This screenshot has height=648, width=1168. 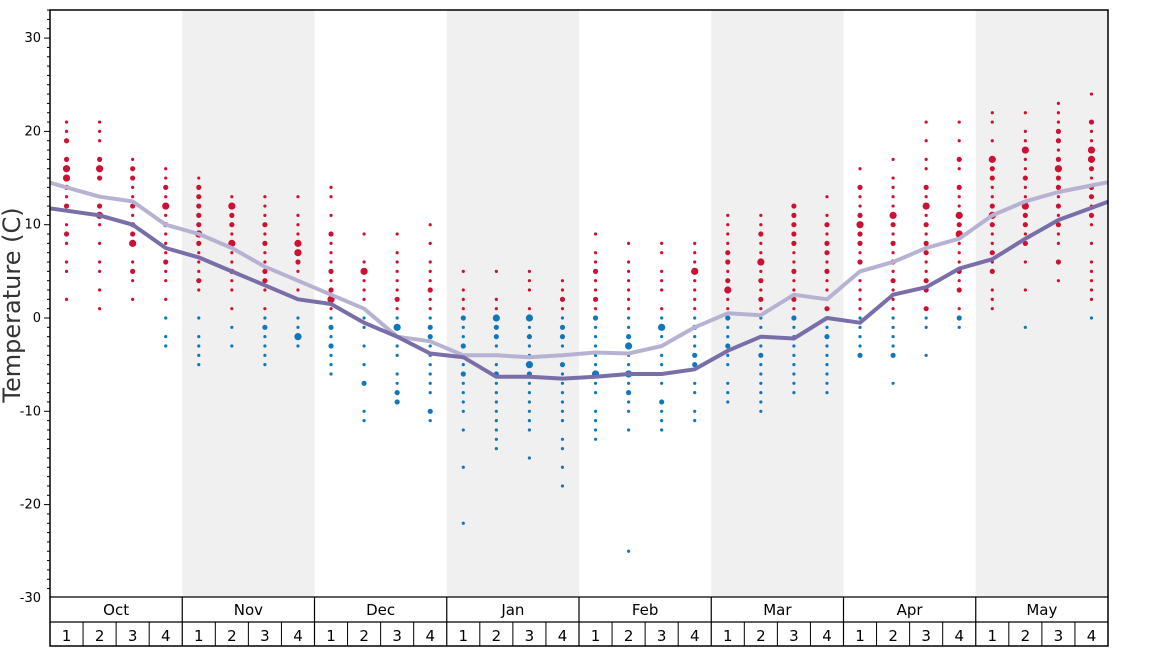 I want to click on month-label-nov: Nov, so click(x=248, y=610).